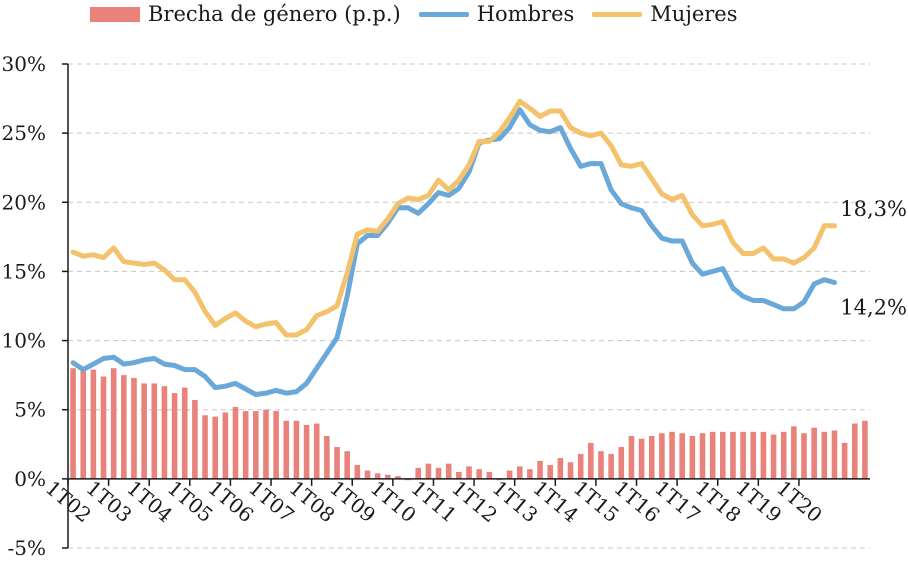  I want to click on legend-swatch-women, so click(617, 14).